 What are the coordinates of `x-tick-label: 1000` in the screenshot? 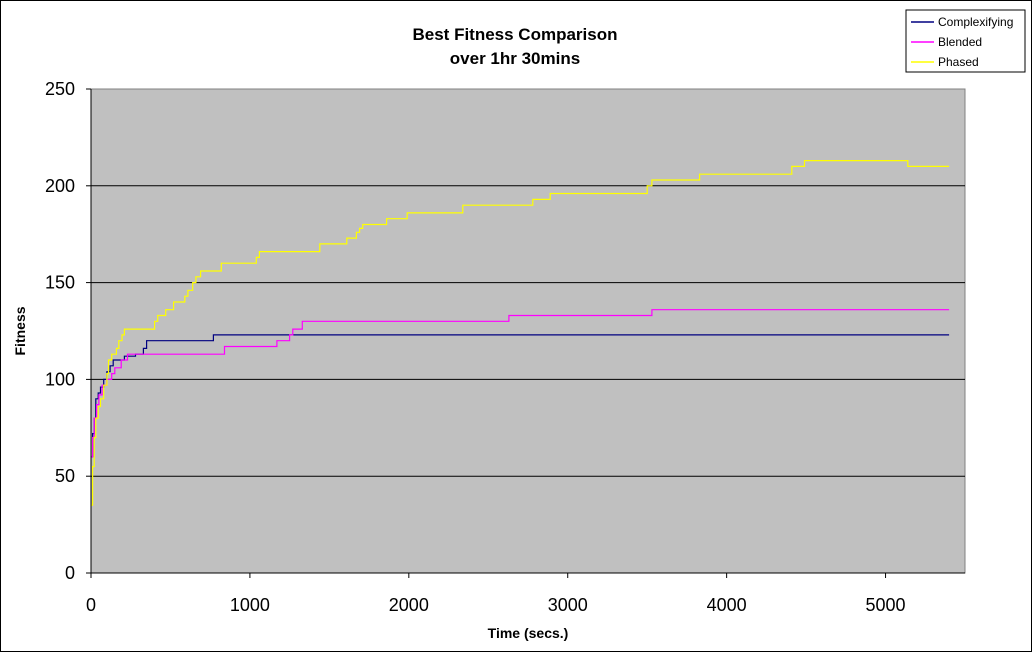 It's located at (250, 605).